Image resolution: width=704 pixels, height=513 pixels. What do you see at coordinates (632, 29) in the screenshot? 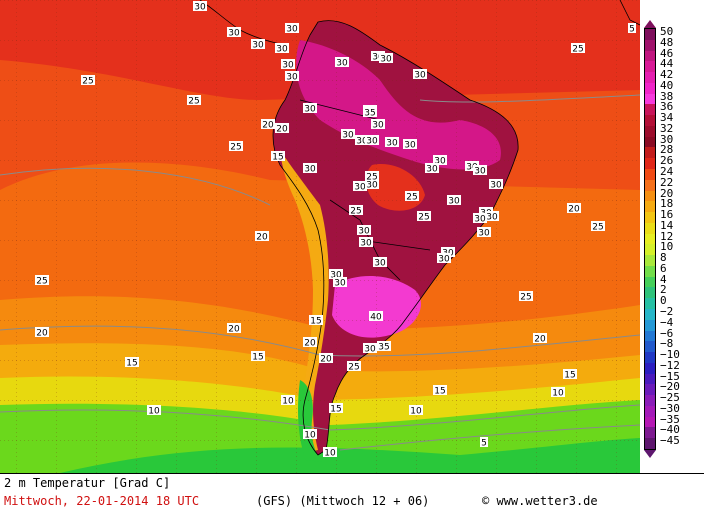
I see `isotherm-label: 5` at bounding box center [632, 29].